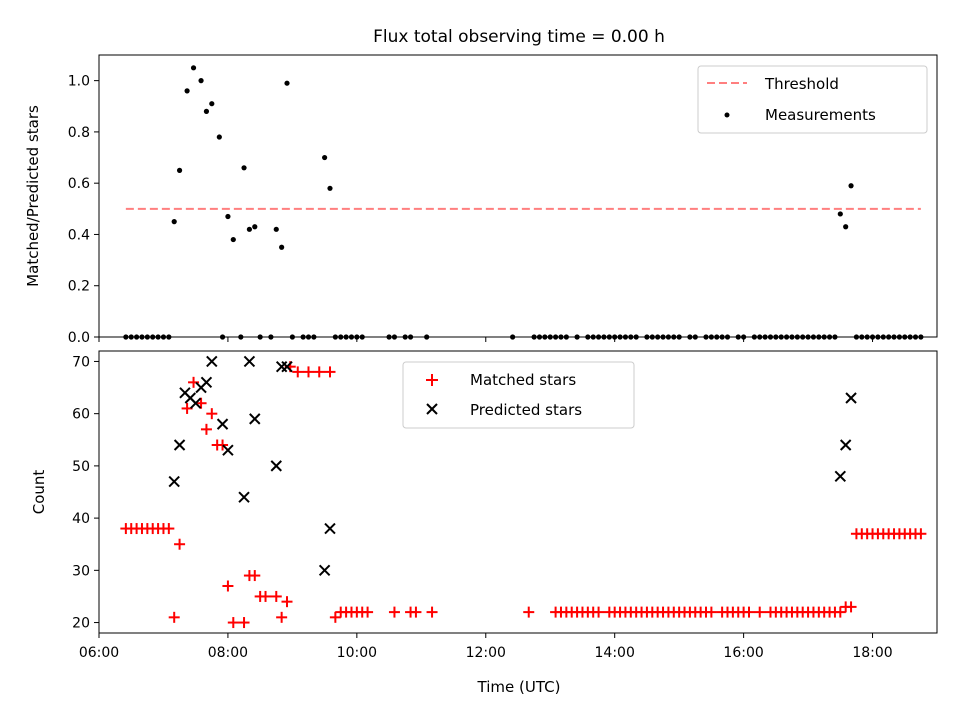  Describe the element at coordinates (81, 519) in the screenshot. I see `bottom-y-tick-label: 40` at that location.